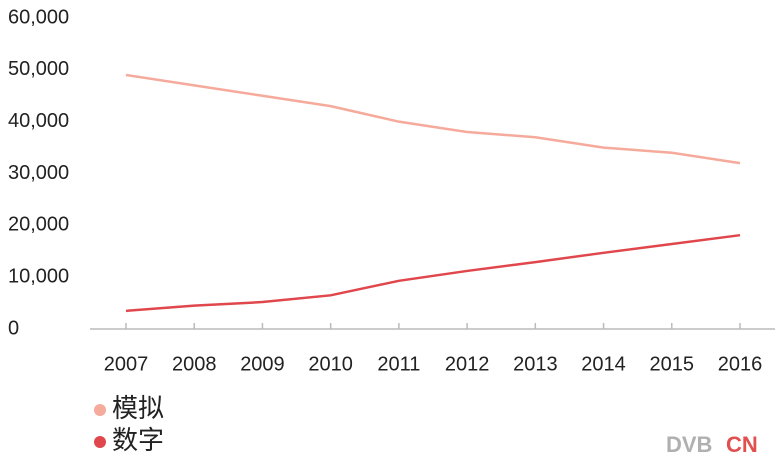 This screenshot has width=783, height=465. Describe the element at coordinates (38, 17) in the screenshot. I see `y-tick-label: 60,000` at that location.